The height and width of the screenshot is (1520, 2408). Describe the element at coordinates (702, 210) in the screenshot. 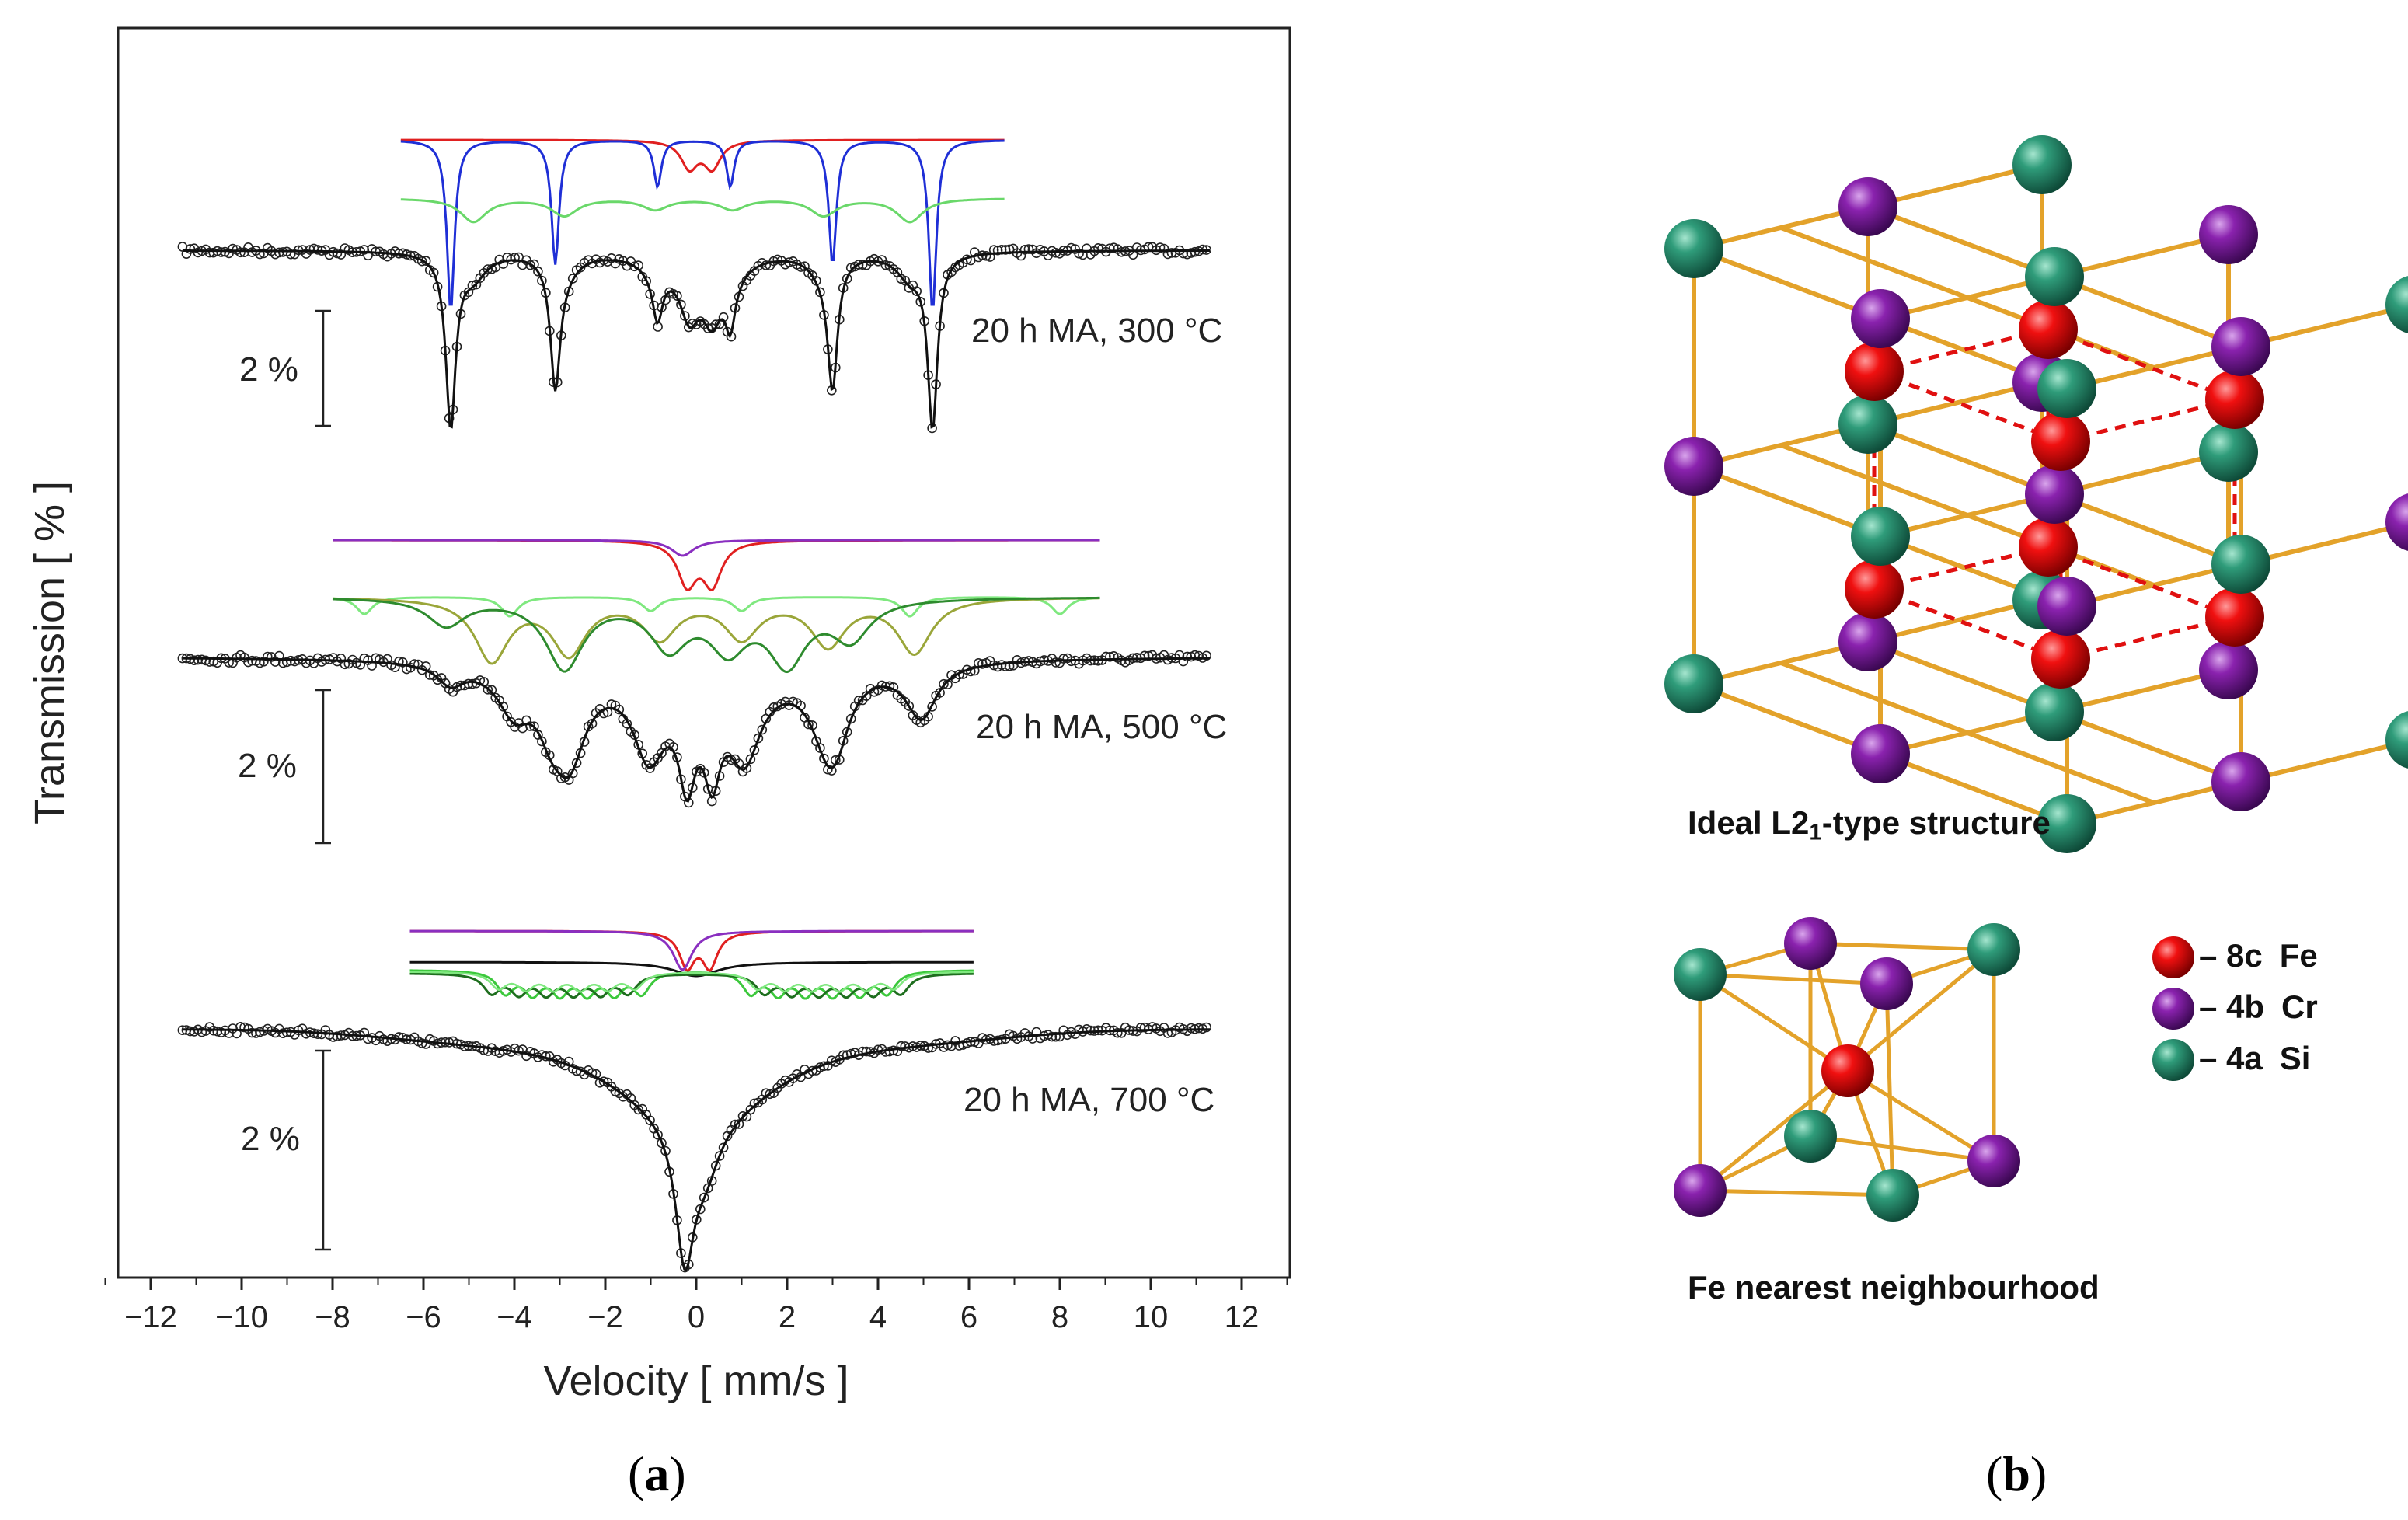

I see `component-300-broad` at that location.